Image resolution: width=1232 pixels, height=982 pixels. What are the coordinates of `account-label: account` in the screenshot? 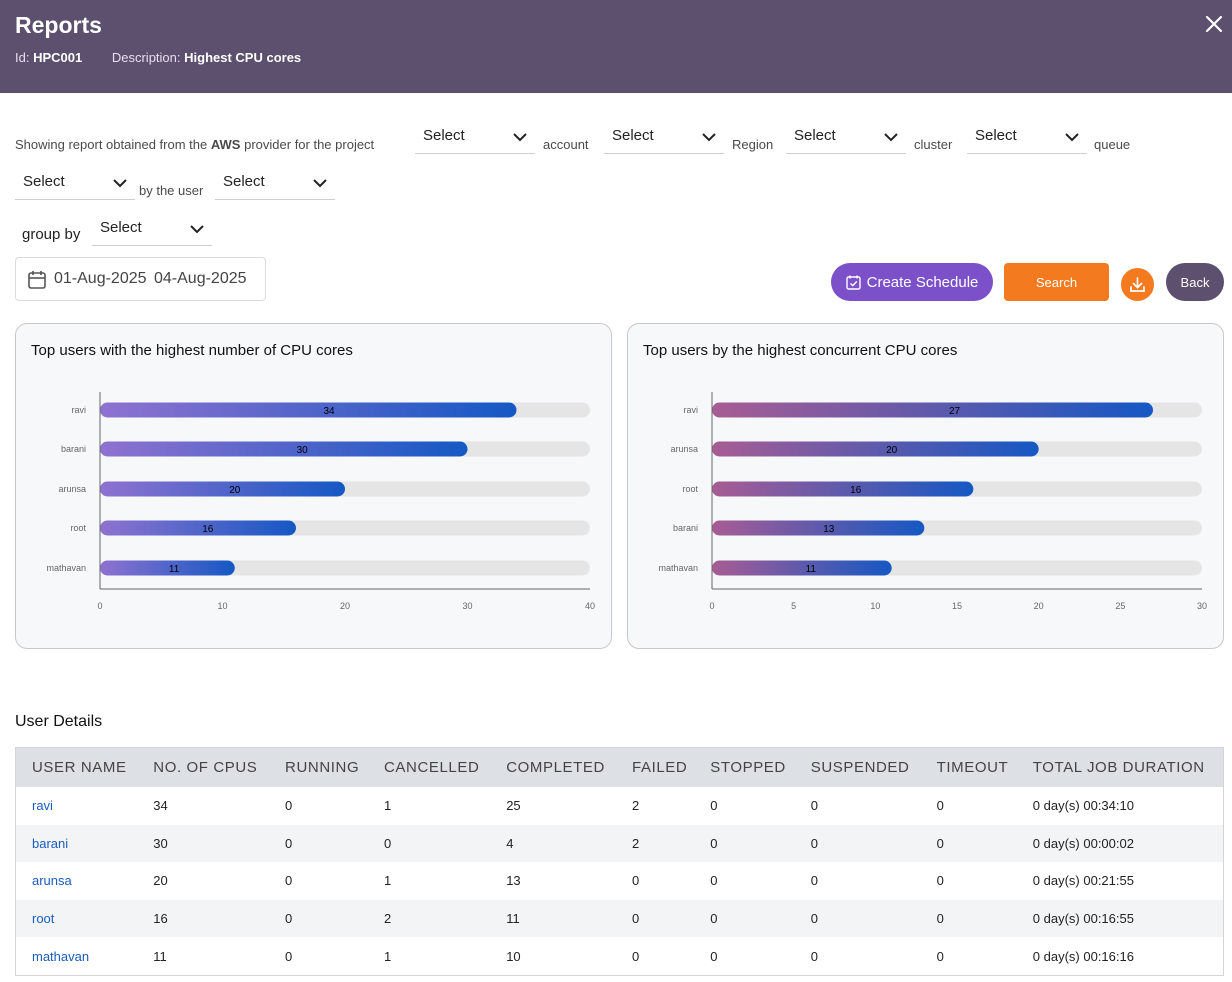 It's located at (566, 144).